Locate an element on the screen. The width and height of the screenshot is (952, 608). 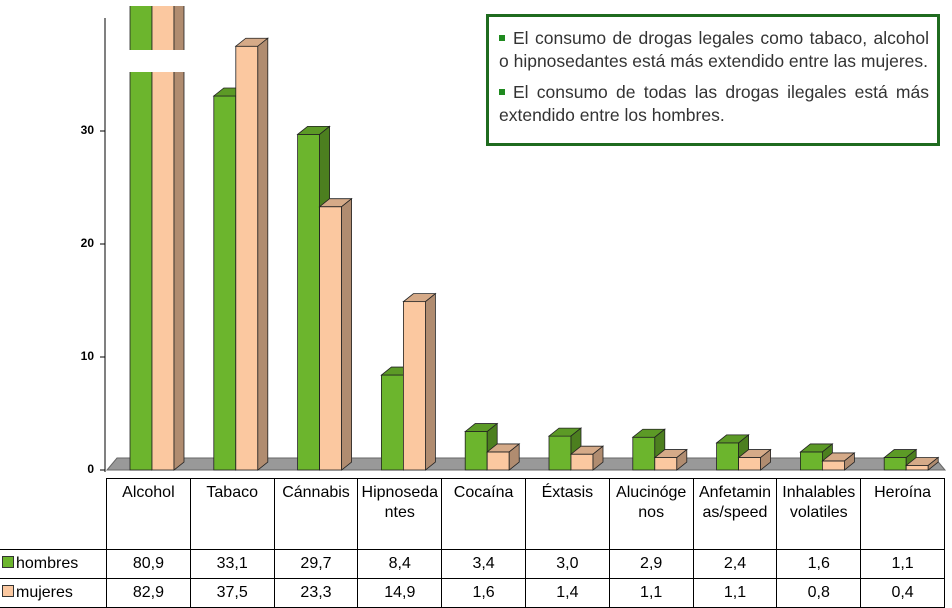
value-label: 8,4 is located at coordinates (400, 564).